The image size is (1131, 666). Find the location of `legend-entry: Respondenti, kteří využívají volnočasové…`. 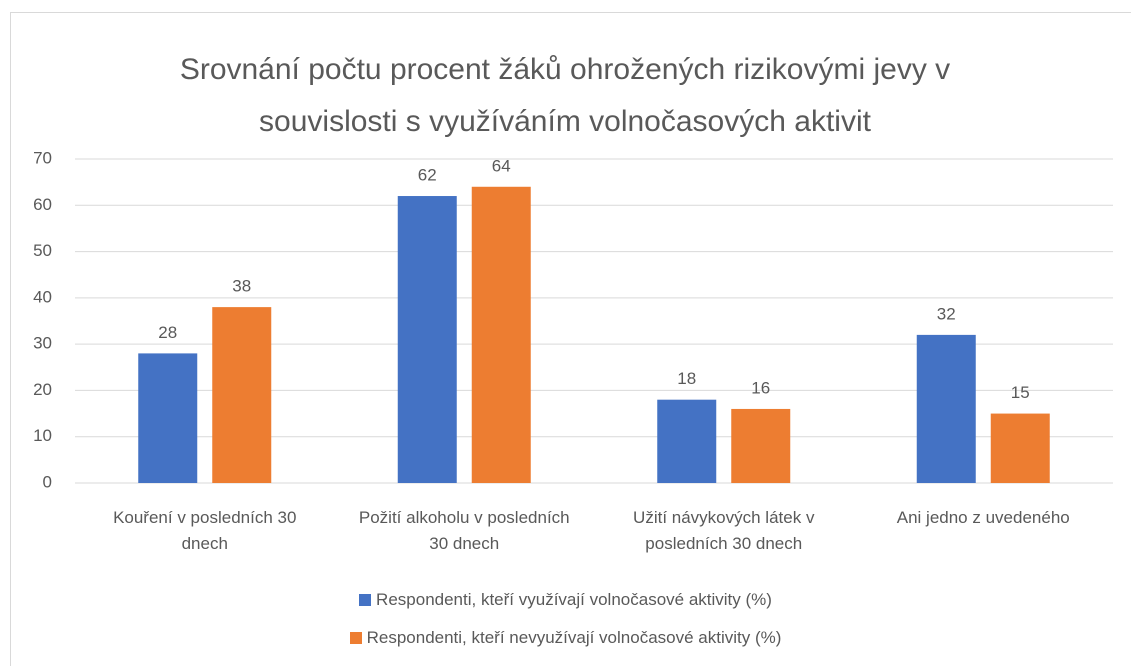

legend-entry: Respondenti, kteří využívají volnočasové… is located at coordinates (565, 600).